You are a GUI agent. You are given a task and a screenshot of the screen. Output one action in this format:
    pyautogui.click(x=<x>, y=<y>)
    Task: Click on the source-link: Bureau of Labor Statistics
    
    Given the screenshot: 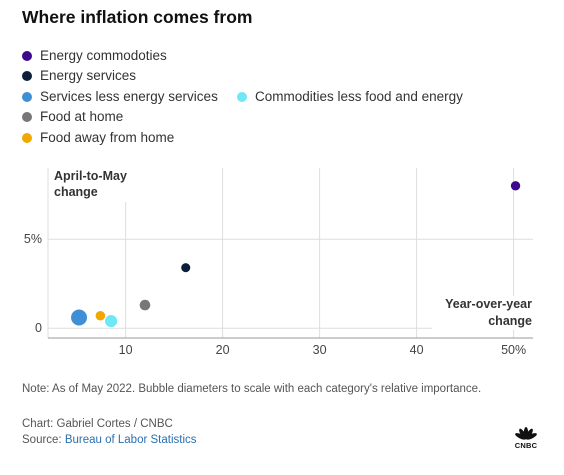 What is the action you would take?
    pyautogui.click(x=130, y=440)
    